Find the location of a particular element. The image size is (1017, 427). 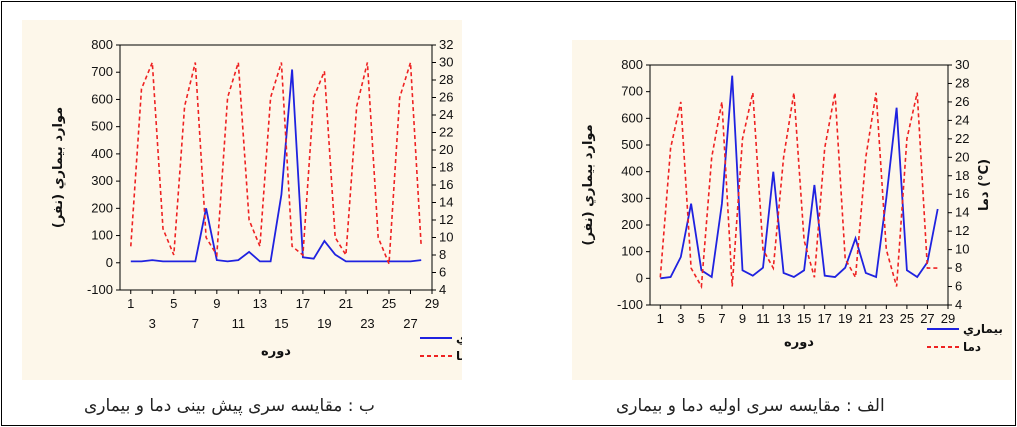

y-right-tick-label: 8 is located at coordinates (958, 267).